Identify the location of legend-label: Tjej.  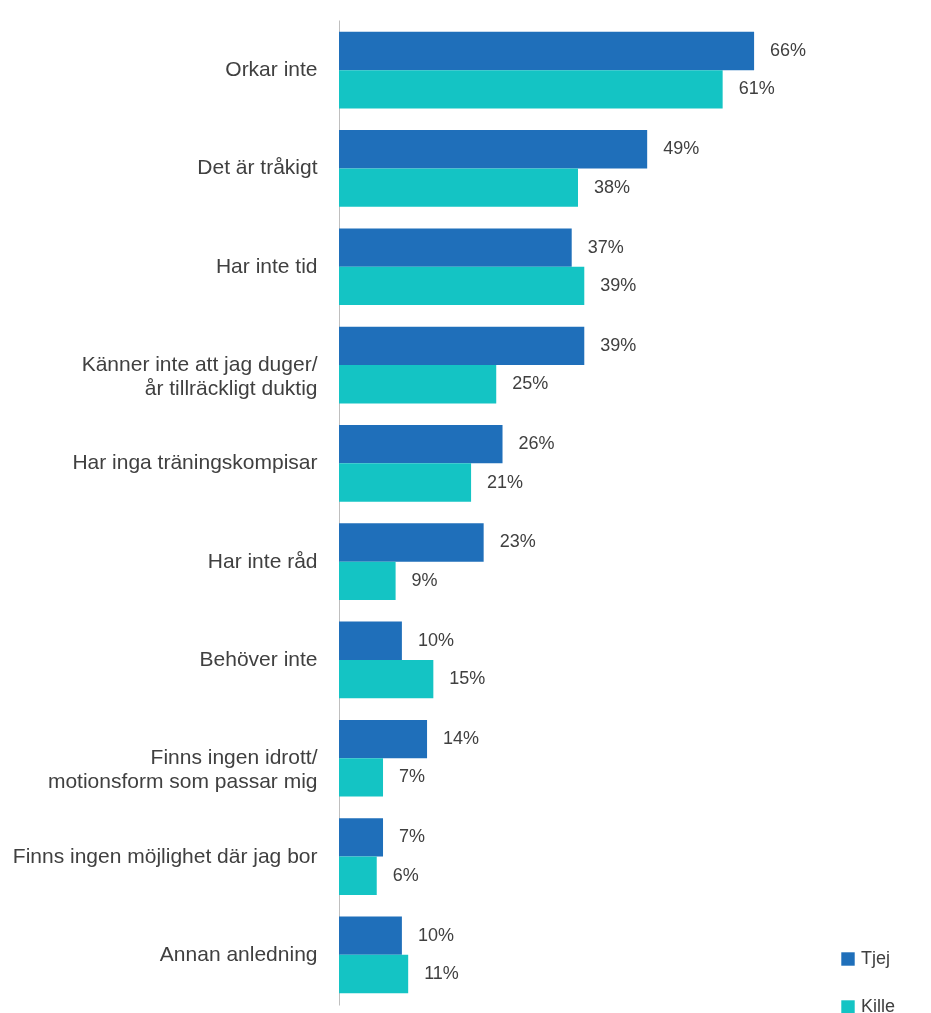
(876, 958).